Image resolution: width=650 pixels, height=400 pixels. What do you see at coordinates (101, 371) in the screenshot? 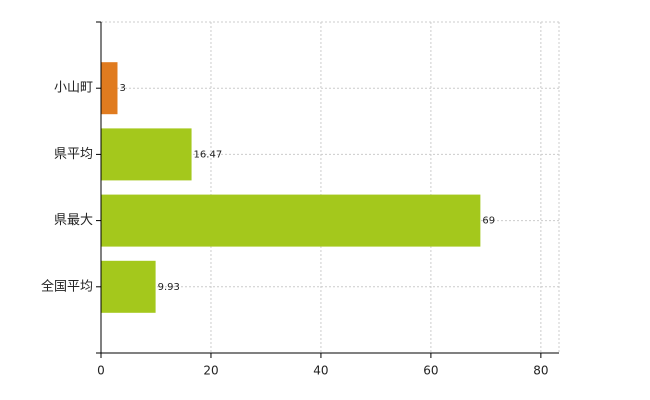
I see `x-tick-label: 0` at bounding box center [101, 371].